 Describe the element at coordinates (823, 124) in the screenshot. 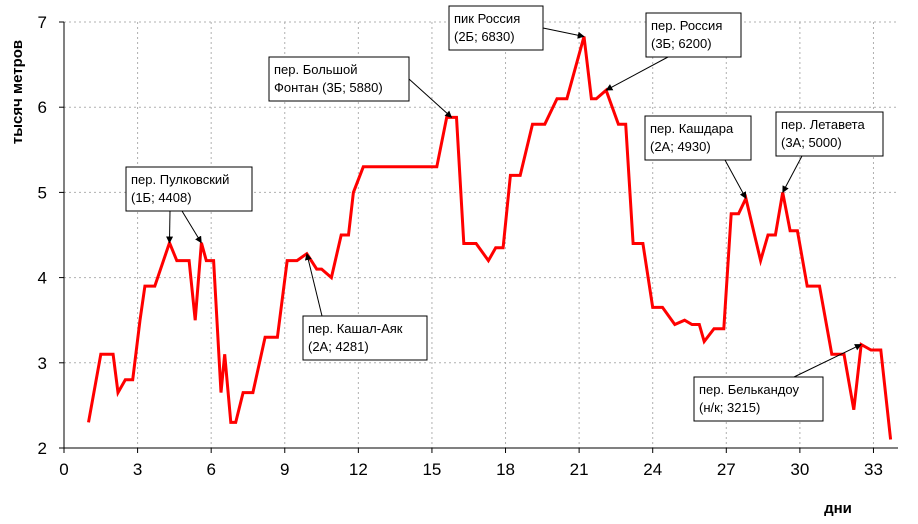

I see `annotation-text: пер. Летавета` at that location.